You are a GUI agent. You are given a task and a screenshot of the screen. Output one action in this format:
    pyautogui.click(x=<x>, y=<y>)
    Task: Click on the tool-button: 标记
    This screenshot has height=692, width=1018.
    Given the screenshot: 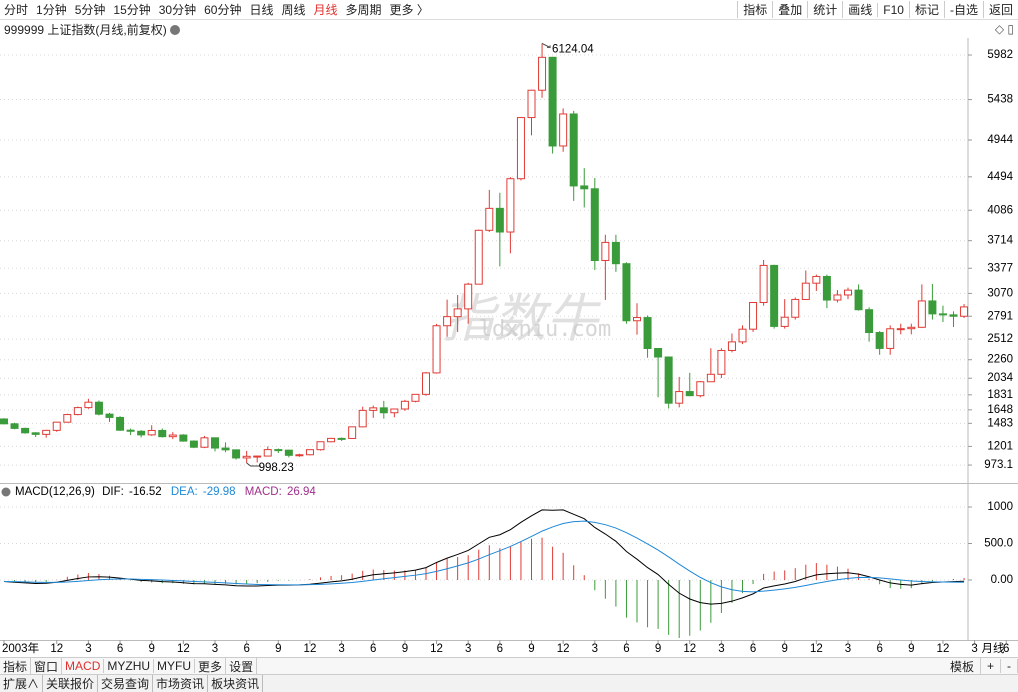 What is the action you would take?
    pyautogui.click(x=926, y=9)
    